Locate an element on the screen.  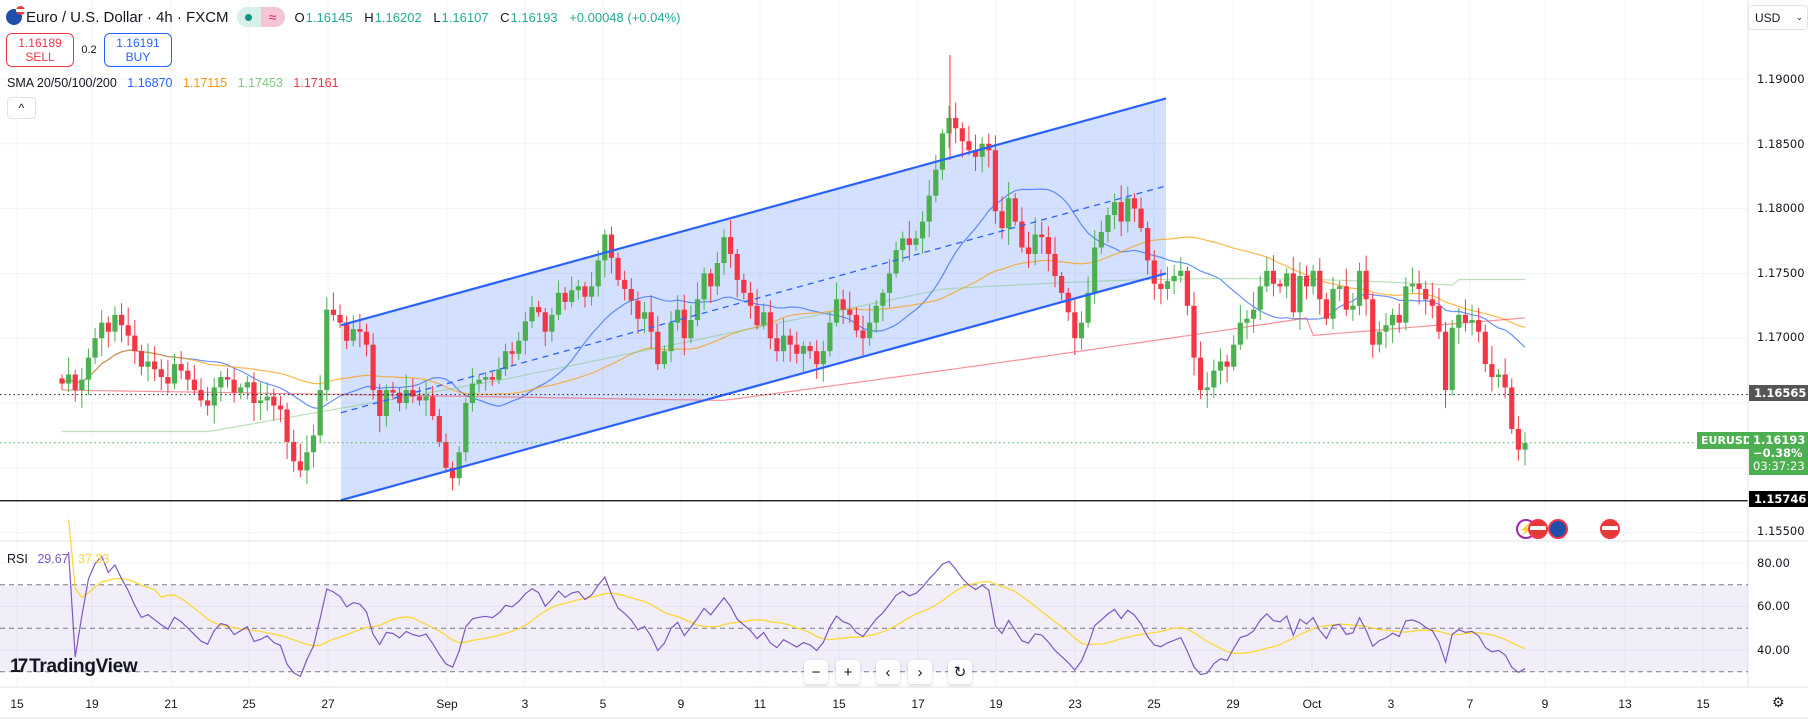
rsi-value: 29.67 is located at coordinates (53, 559).